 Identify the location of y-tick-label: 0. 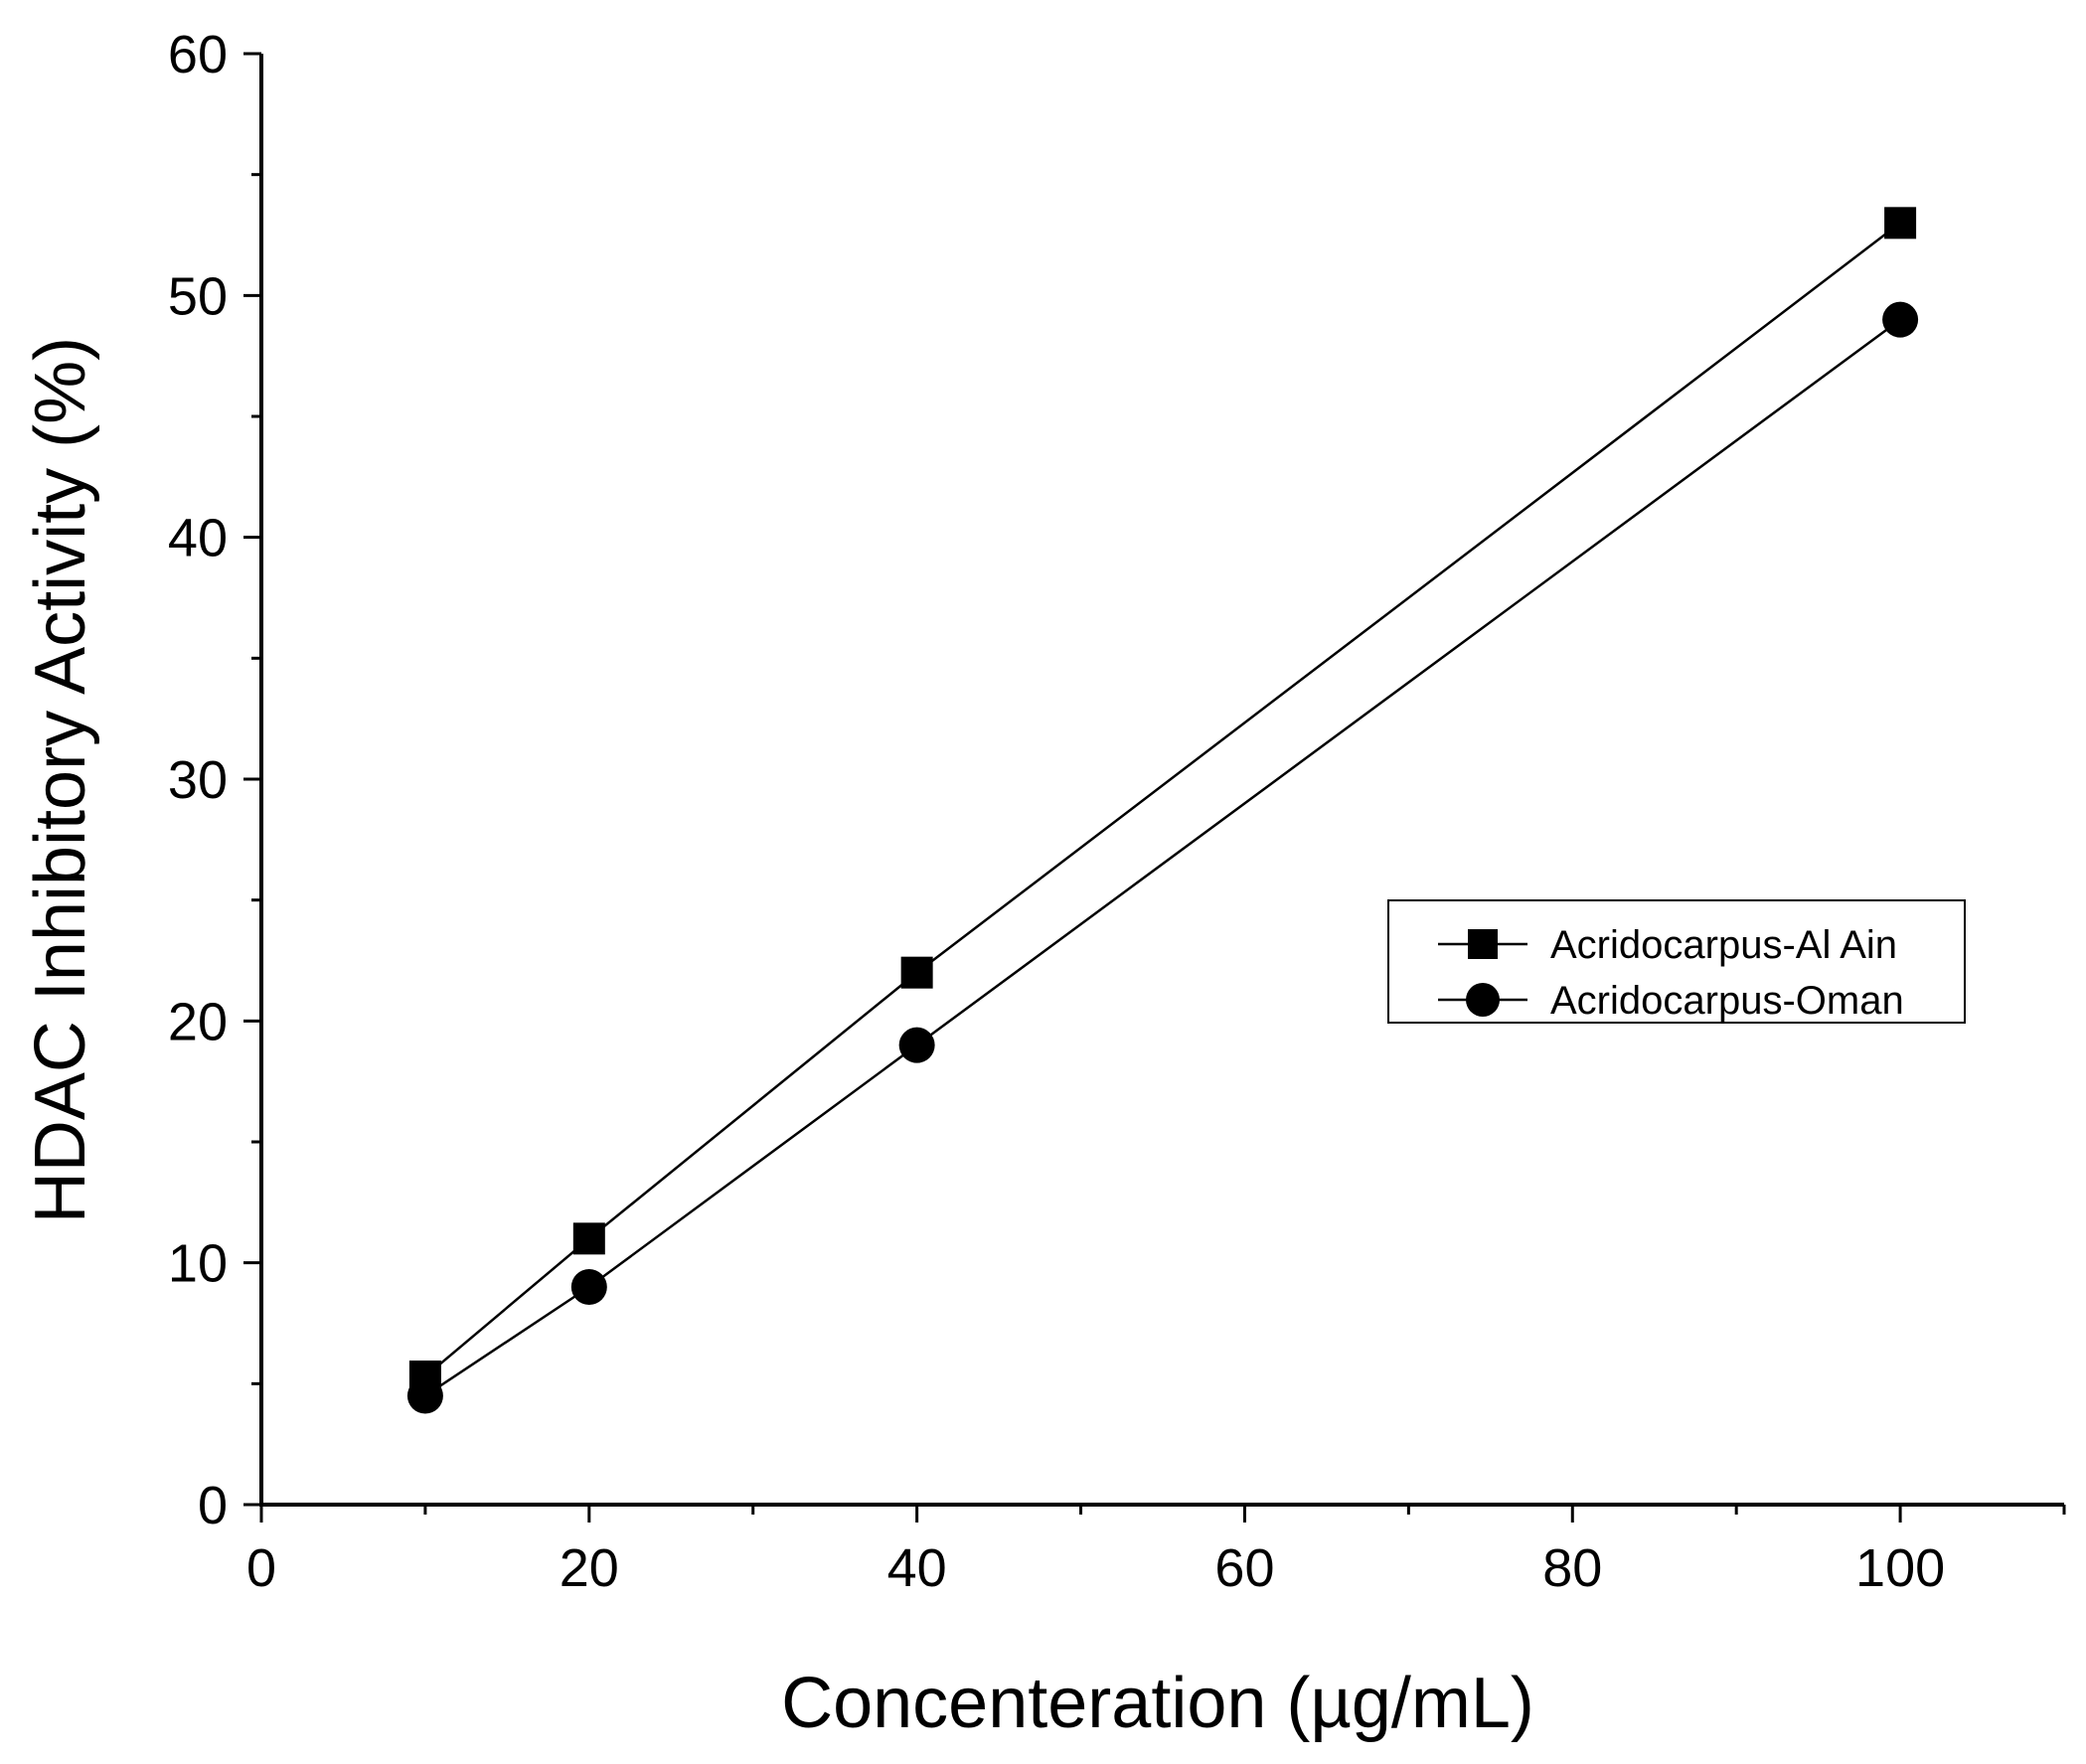
(213, 1505).